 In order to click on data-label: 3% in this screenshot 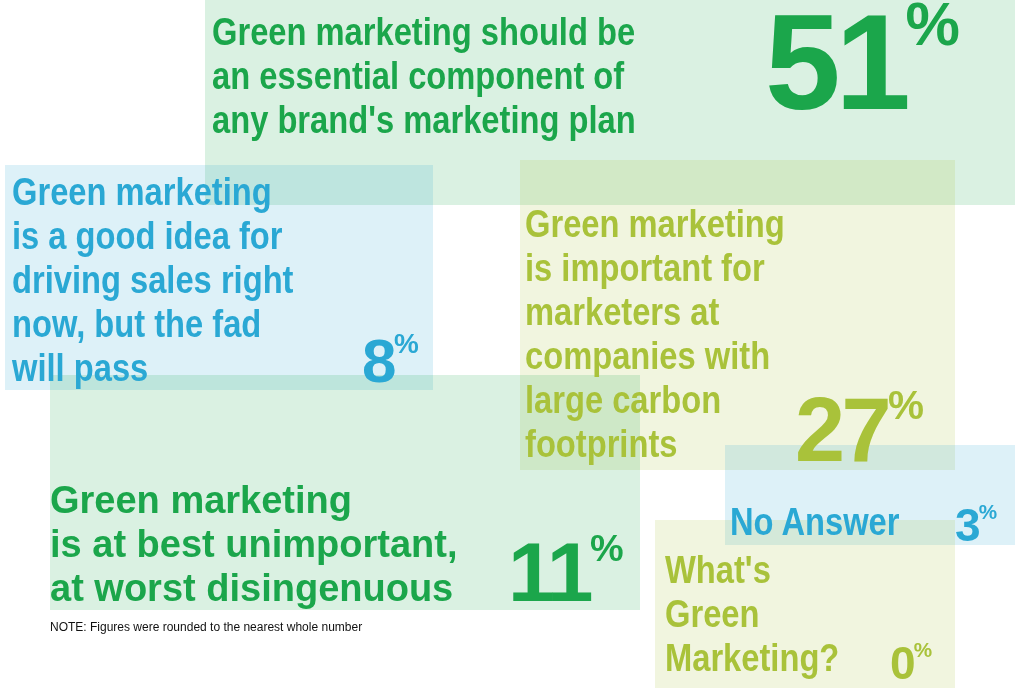, I will do `click(976, 525)`.